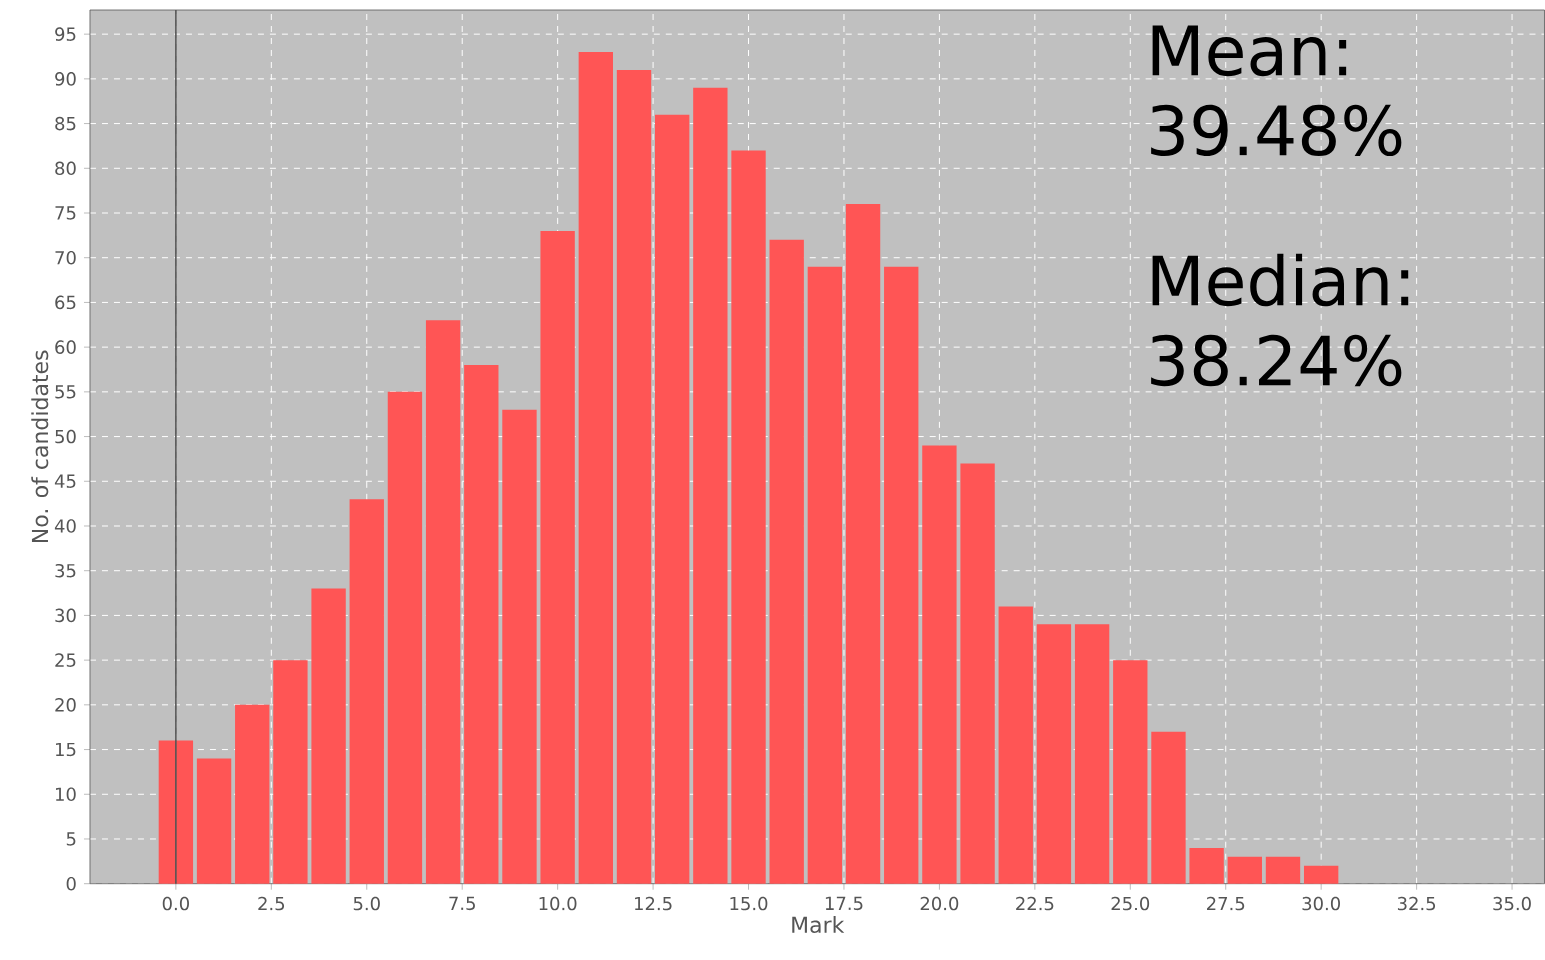 Image resolution: width=1545 pixels, height=960 pixels. I want to click on y-tick-label: 20, so click(65, 705).